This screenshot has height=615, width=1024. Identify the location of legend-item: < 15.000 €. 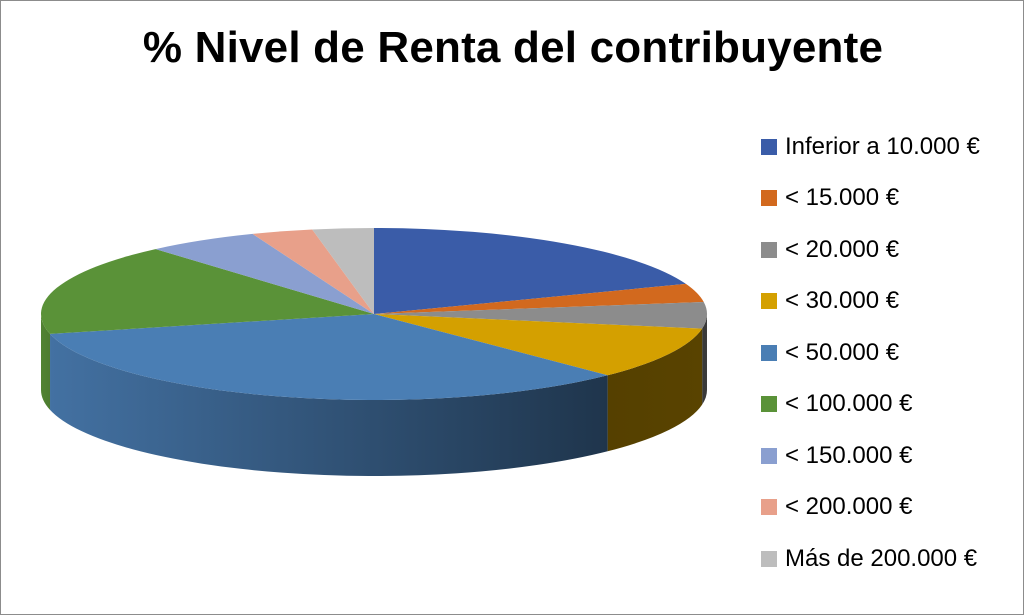
(890, 199).